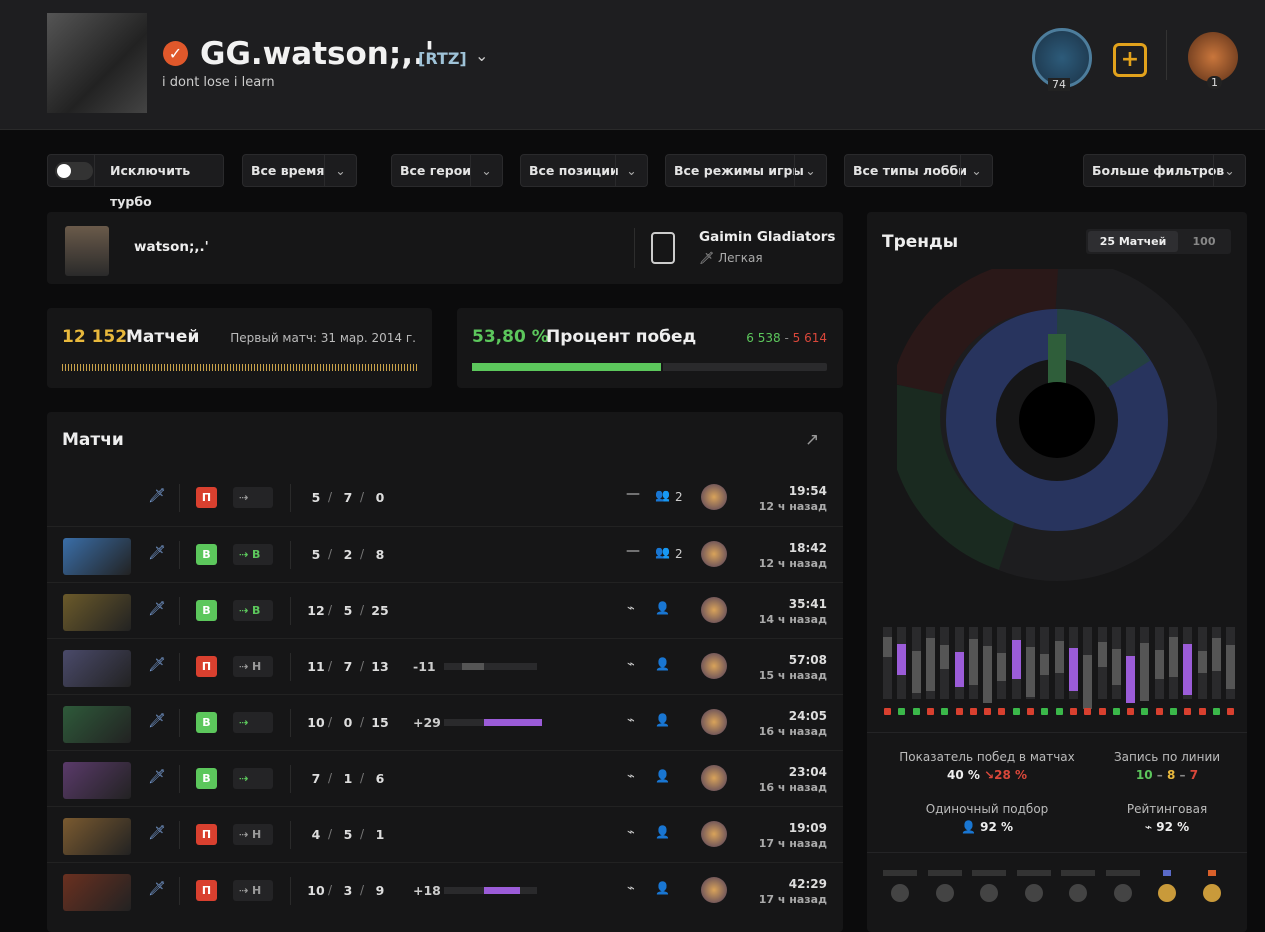 This screenshot has width=1265, height=932. I want to click on first-match: Первый матч: 31 мар. 2014 г., so click(323, 338).